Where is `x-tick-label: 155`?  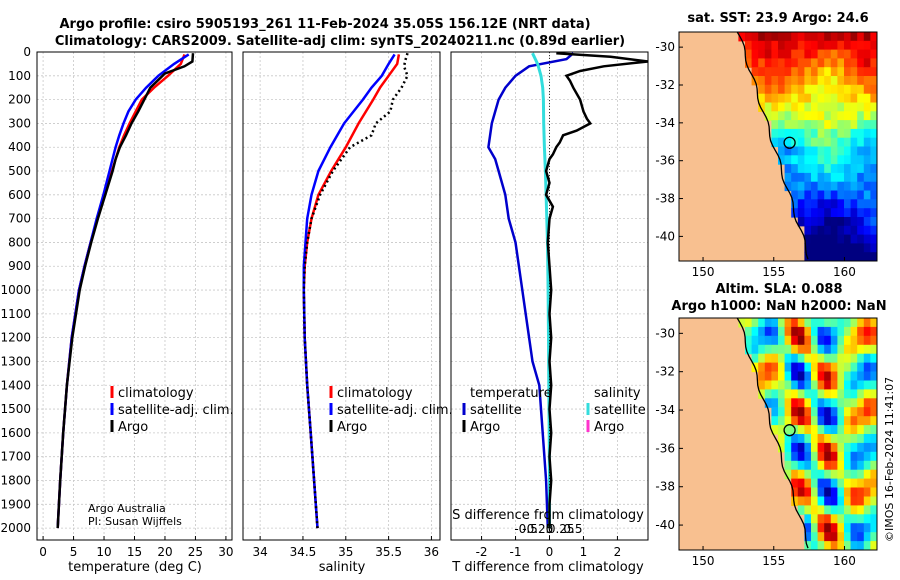
x-tick-label: 155 is located at coordinates (773, 272).